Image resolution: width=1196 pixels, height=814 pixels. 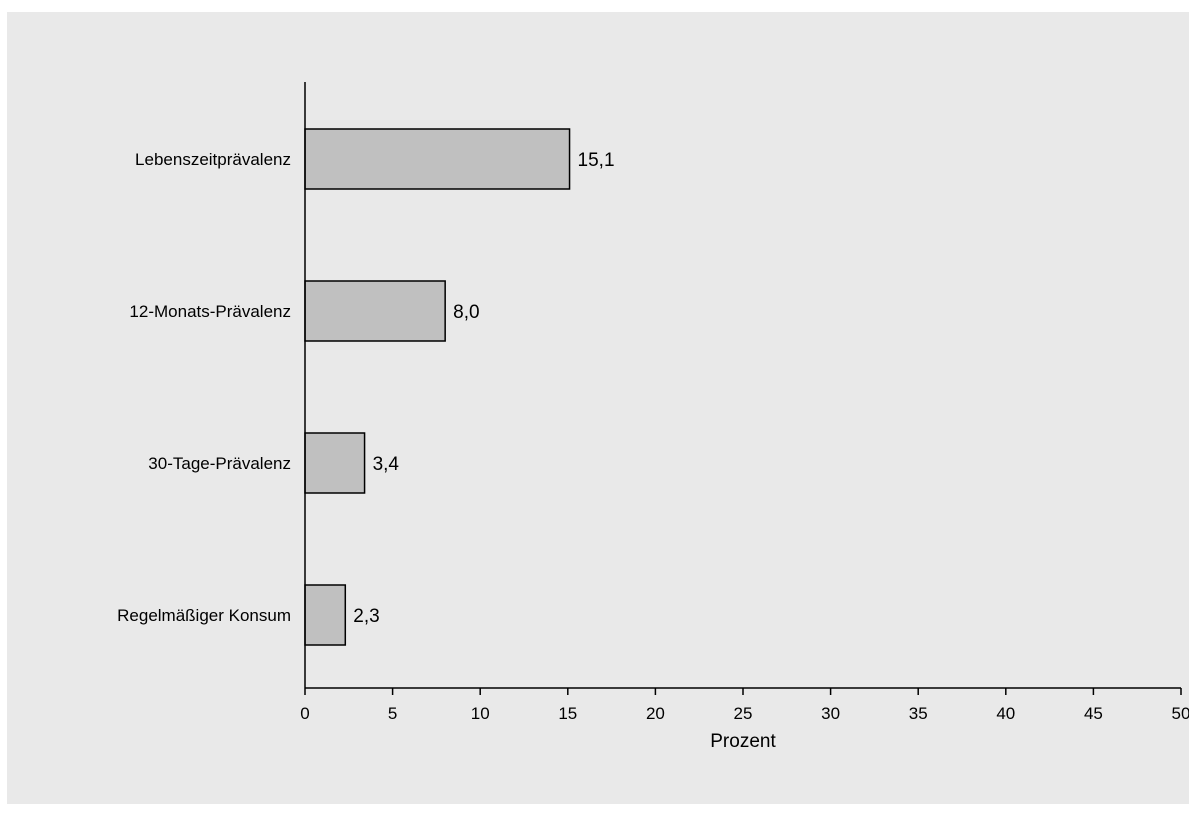 What do you see at coordinates (1005, 713) in the screenshot?
I see `x-tick-label-40: 40` at bounding box center [1005, 713].